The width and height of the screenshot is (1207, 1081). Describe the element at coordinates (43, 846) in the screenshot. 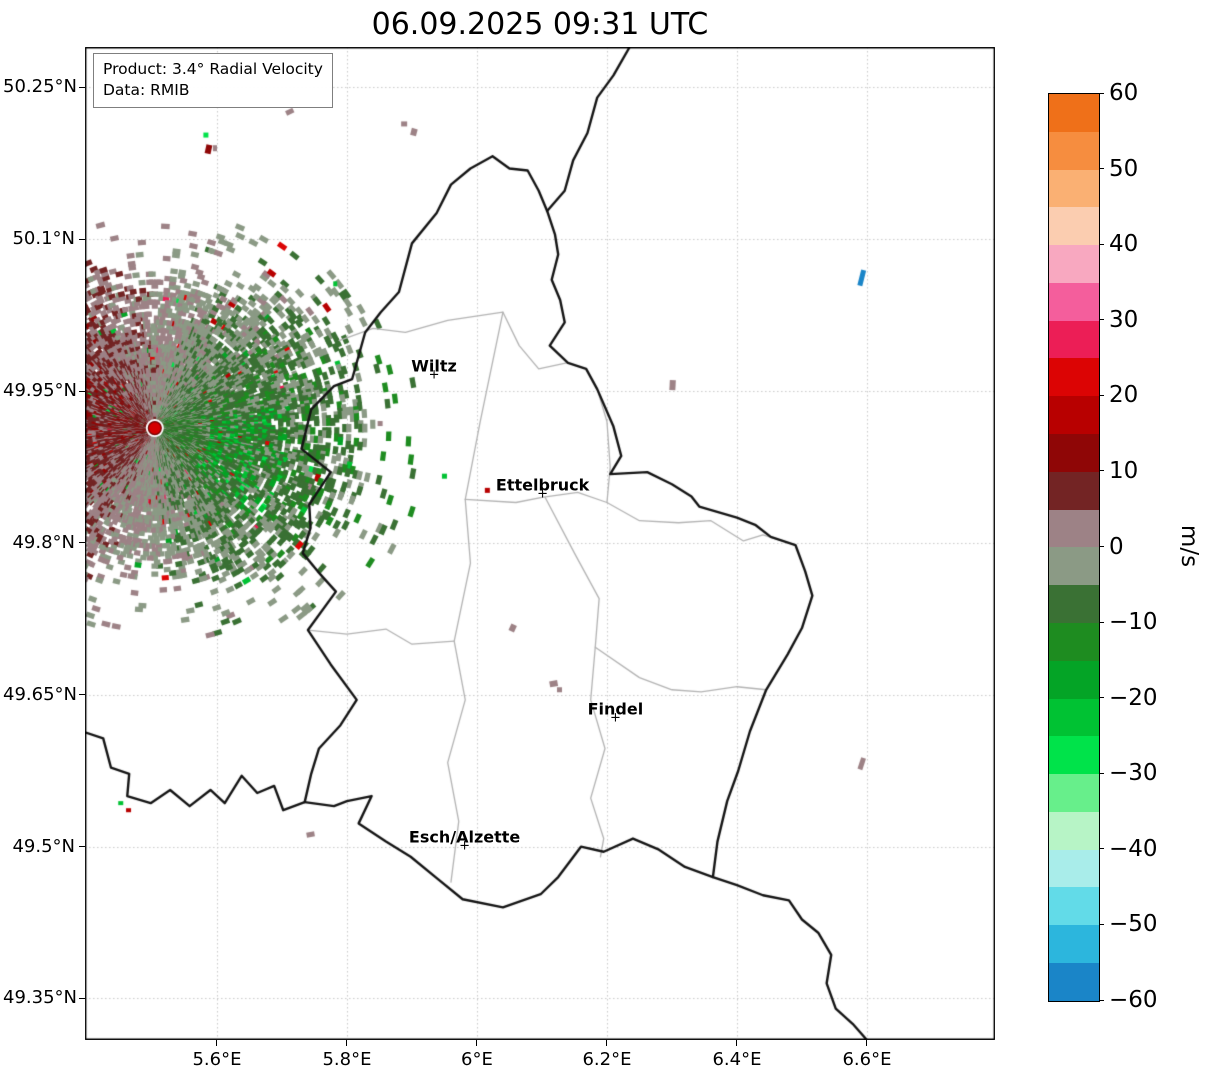

I see `y-tick-label: 49.5°N` at that location.